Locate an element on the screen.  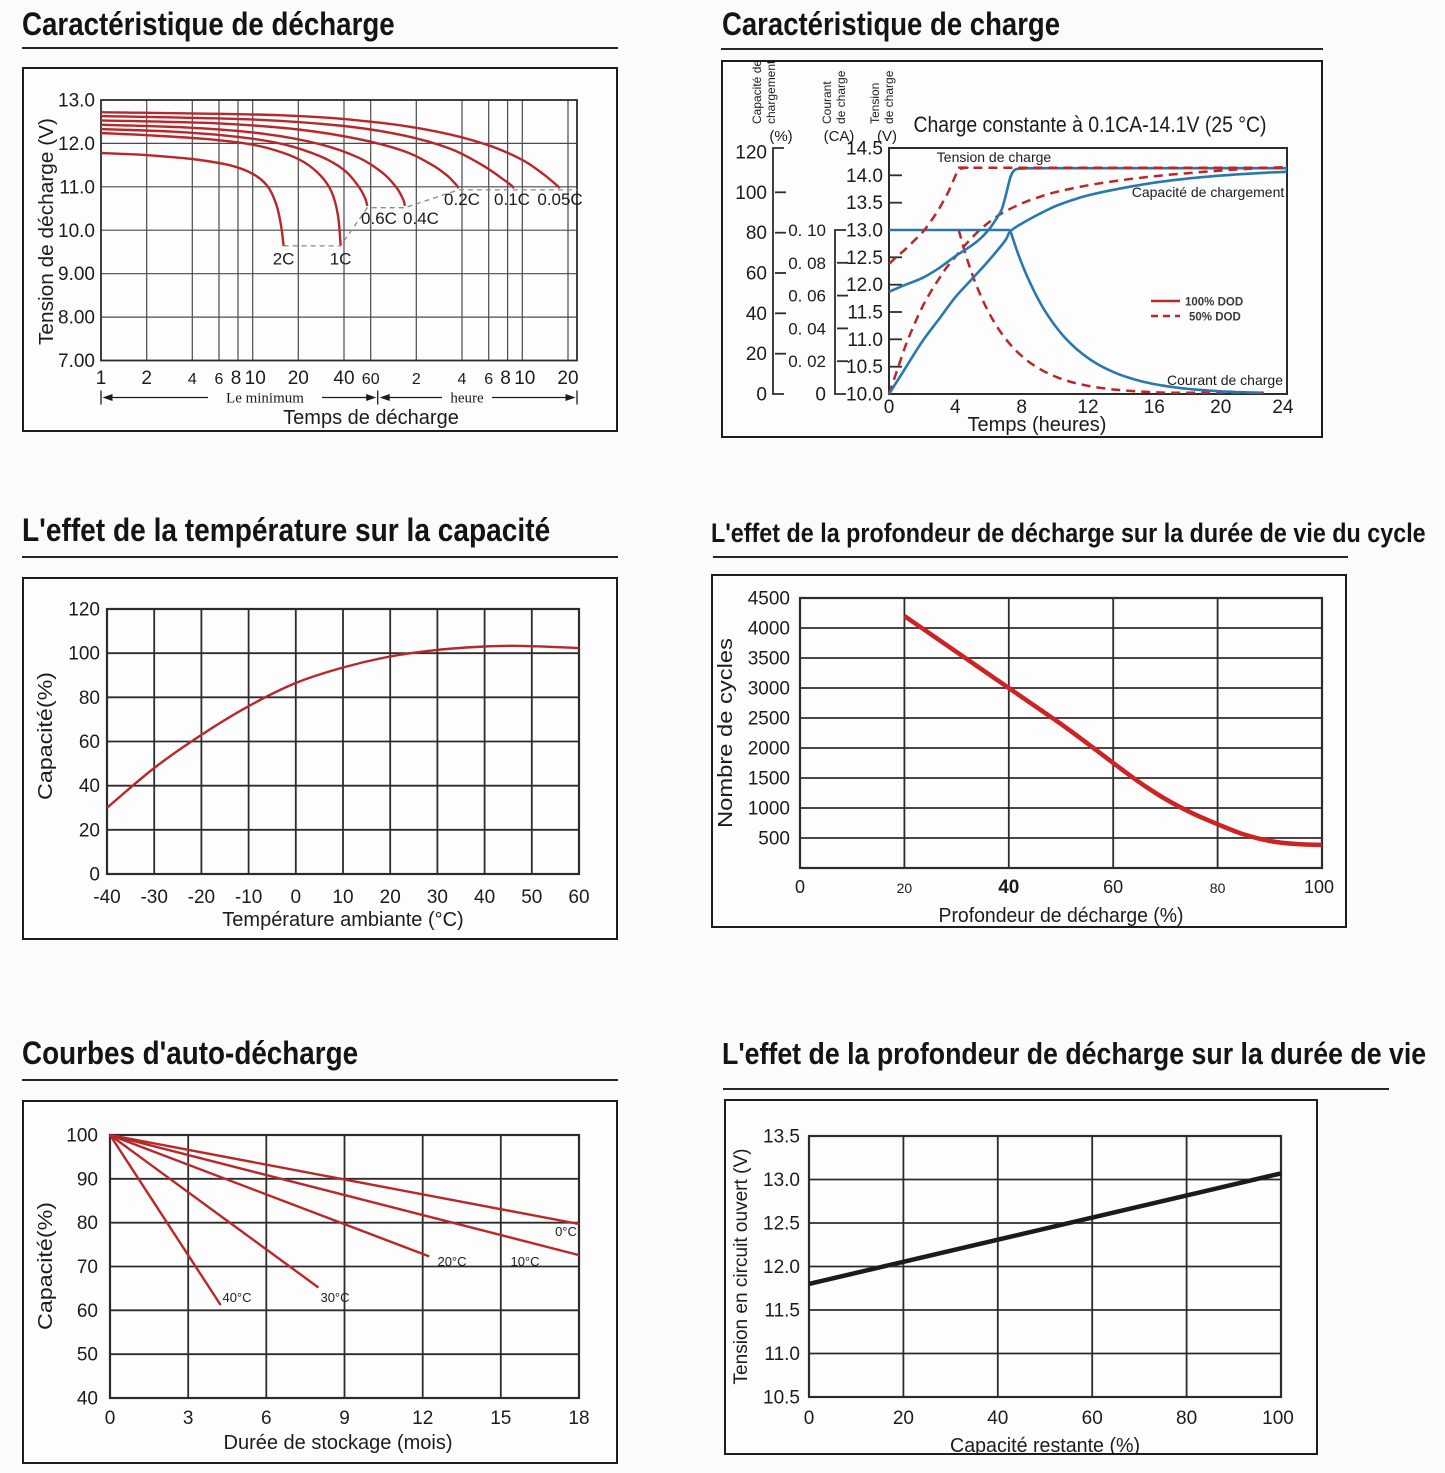
svg-text: 4000 is located at coordinates (769, 629).